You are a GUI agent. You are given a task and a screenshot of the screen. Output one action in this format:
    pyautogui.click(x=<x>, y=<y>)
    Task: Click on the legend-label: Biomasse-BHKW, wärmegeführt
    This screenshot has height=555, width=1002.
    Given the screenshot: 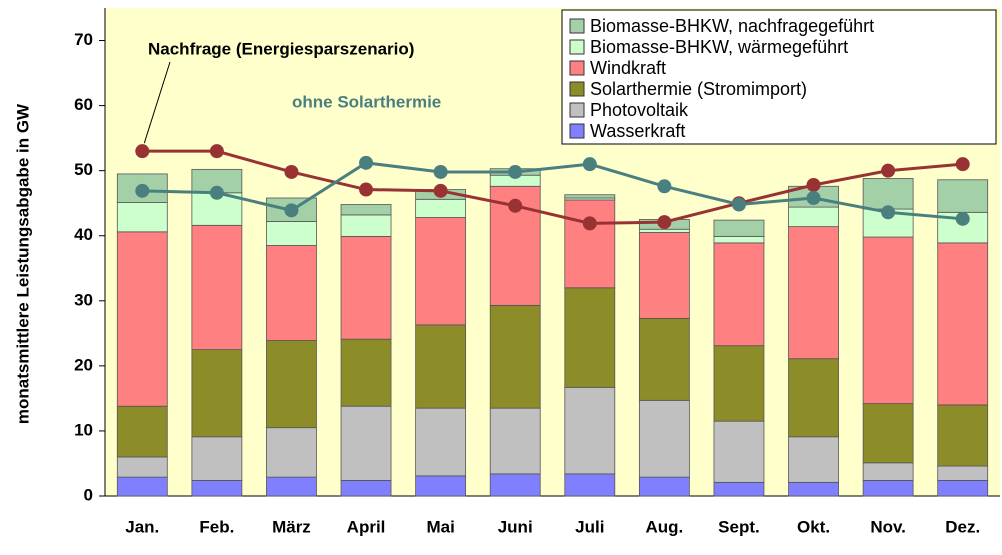 What is the action you would take?
    pyautogui.click(x=719, y=47)
    